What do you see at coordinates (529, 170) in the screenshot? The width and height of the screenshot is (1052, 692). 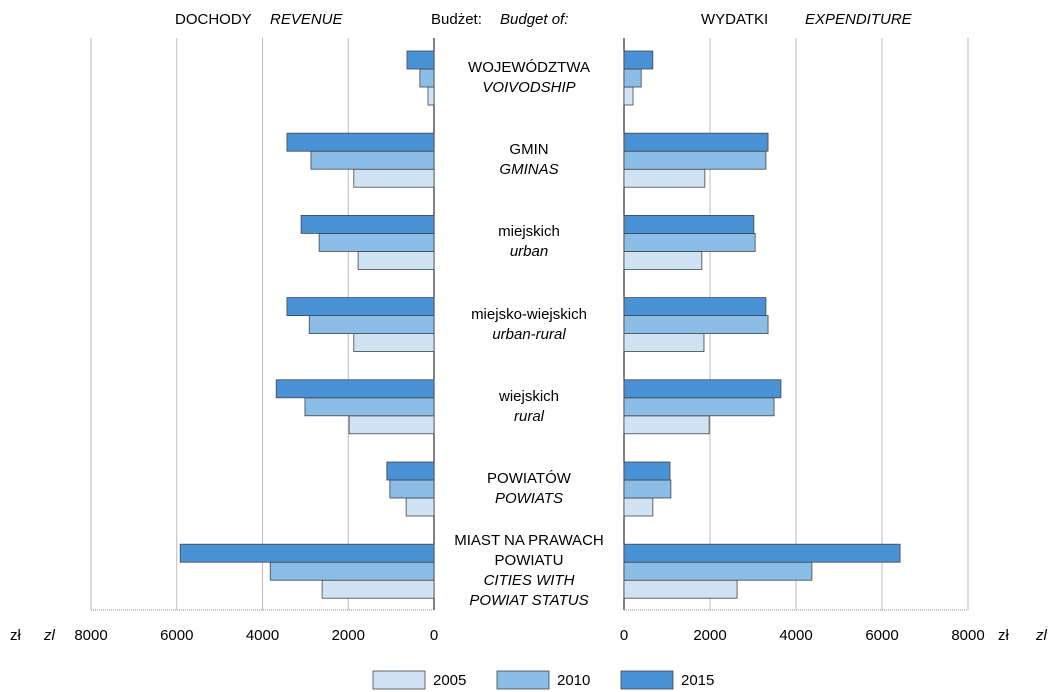 I see `category-label-en: GMINAS` at bounding box center [529, 170].